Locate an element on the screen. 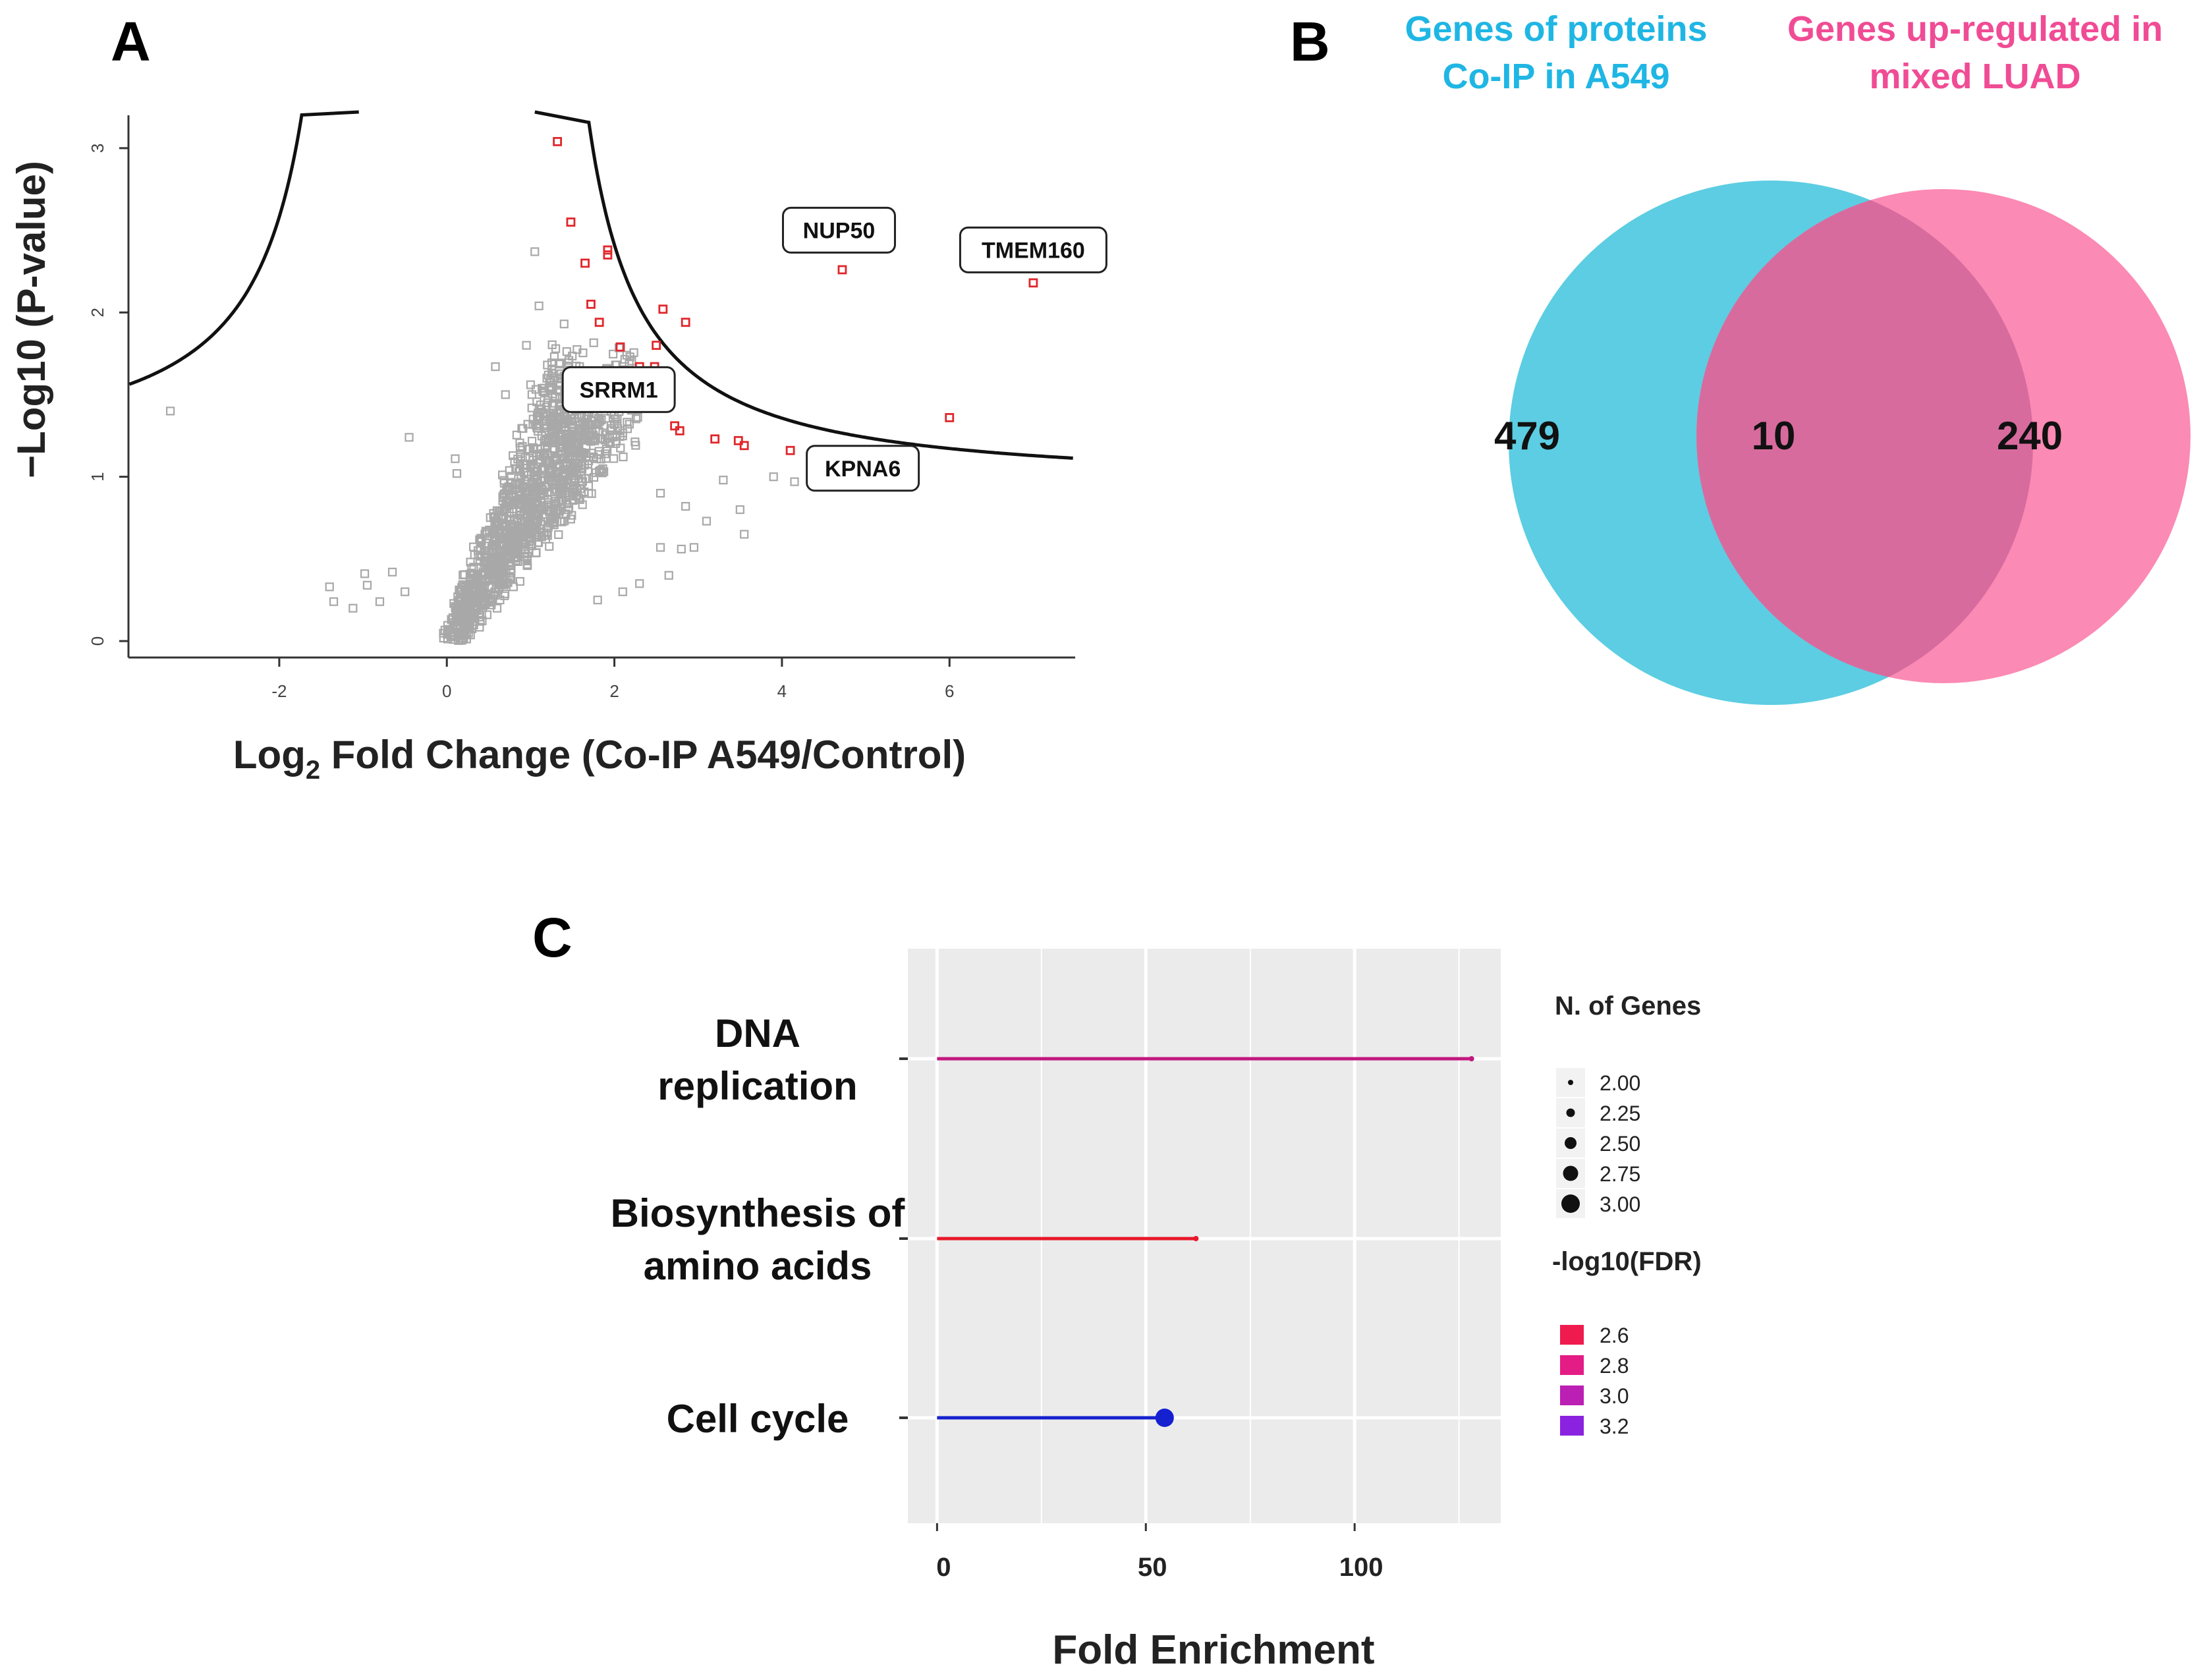 Image resolution: width=2207 pixels, height=1680 pixels. legend-color-key-label: 2.6 is located at coordinates (1614, 1335).